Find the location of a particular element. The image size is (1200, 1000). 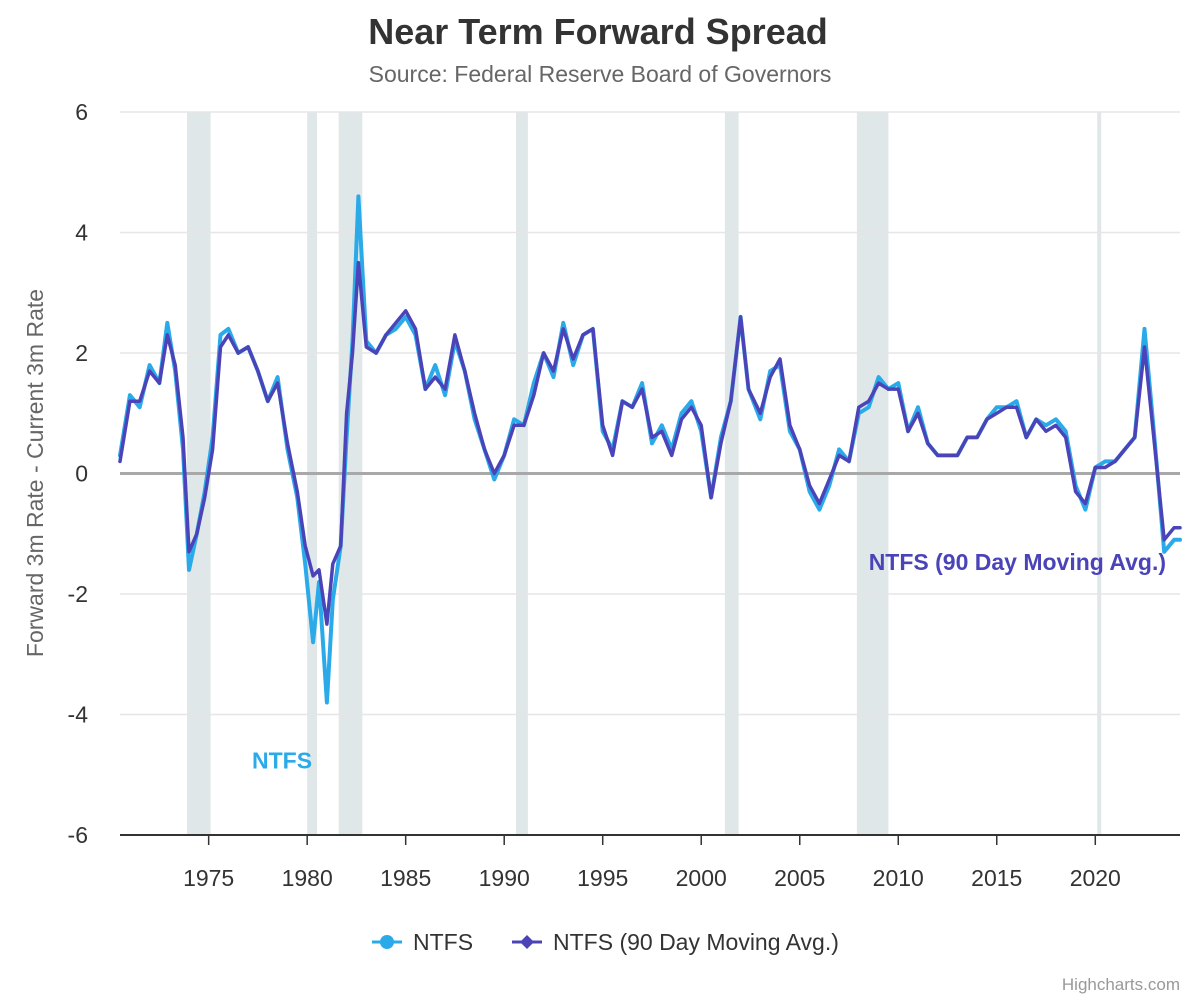

legend: NTFS NTFS (90 Day Moving Avg.) is located at coordinates (605, 942).